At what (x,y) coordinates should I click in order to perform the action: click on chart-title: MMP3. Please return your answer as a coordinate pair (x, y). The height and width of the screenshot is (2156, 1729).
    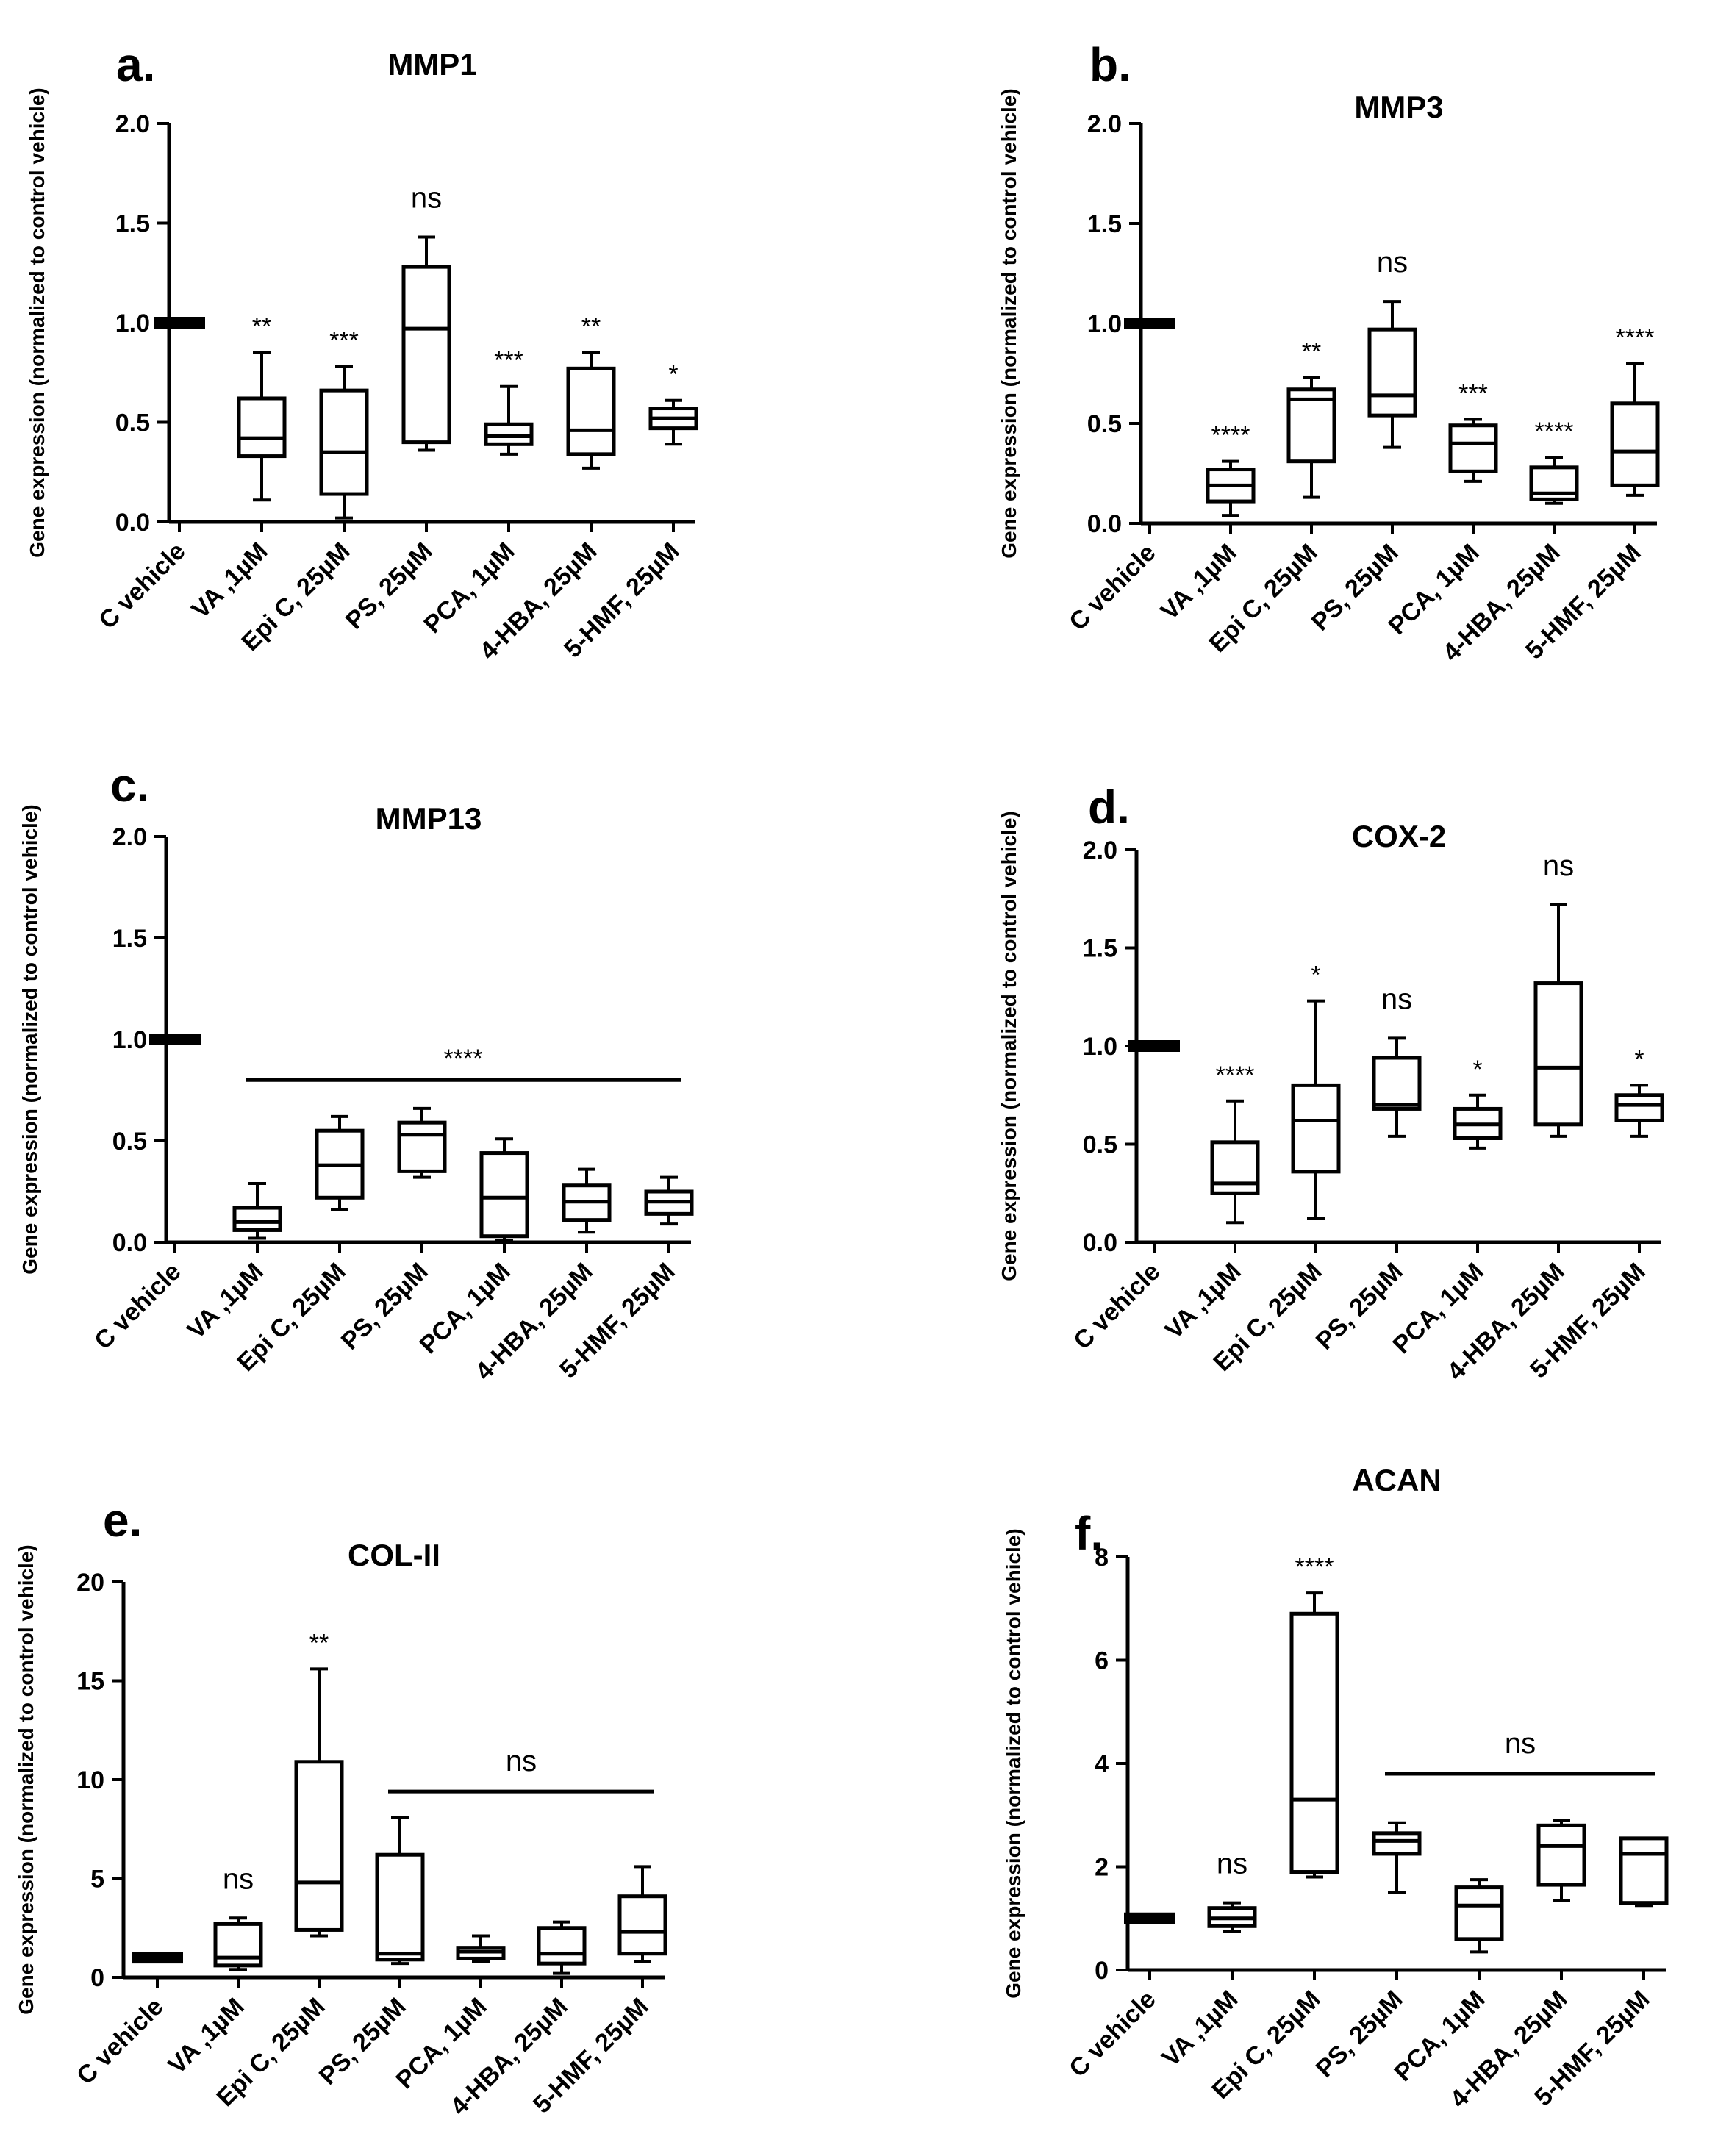
    Looking at the image, I should click on (1398, 107).